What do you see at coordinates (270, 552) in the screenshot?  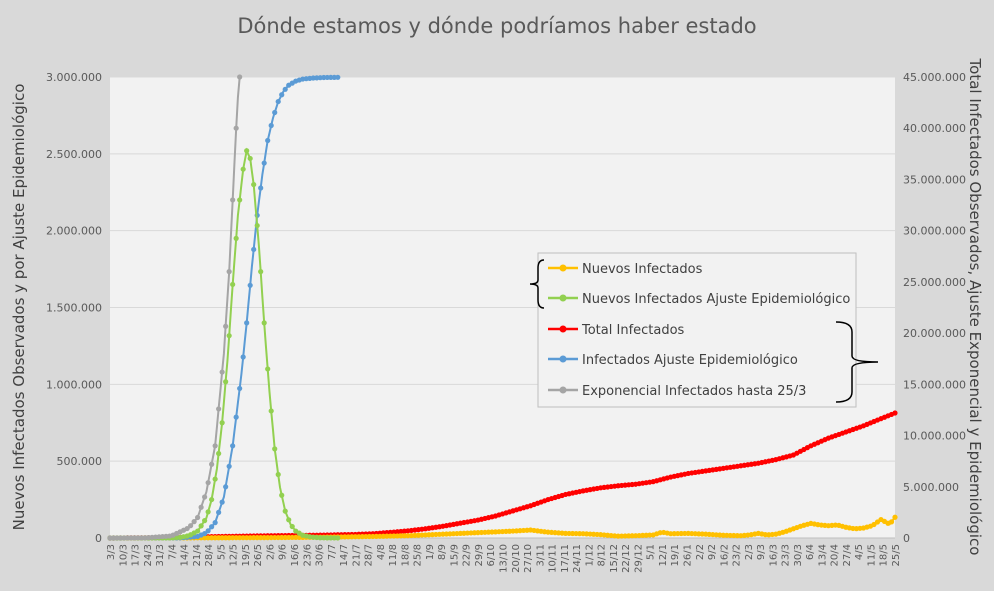 I see `x-tick-label: 2/6` at bounding box center [270, 552].